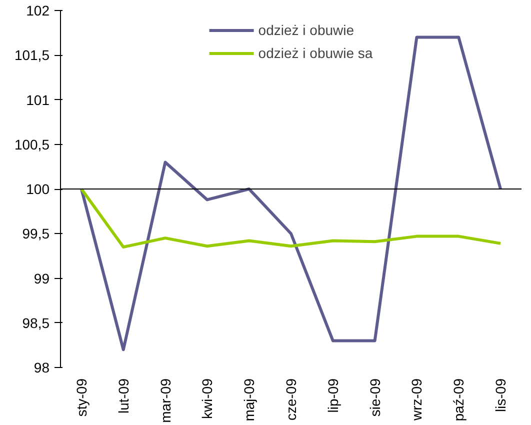 The image size is (531, 425). What do you see at coordinates (38, 10) in the screenshot?
I see `y-tick-label: 102` at bounding box center [38, 10].